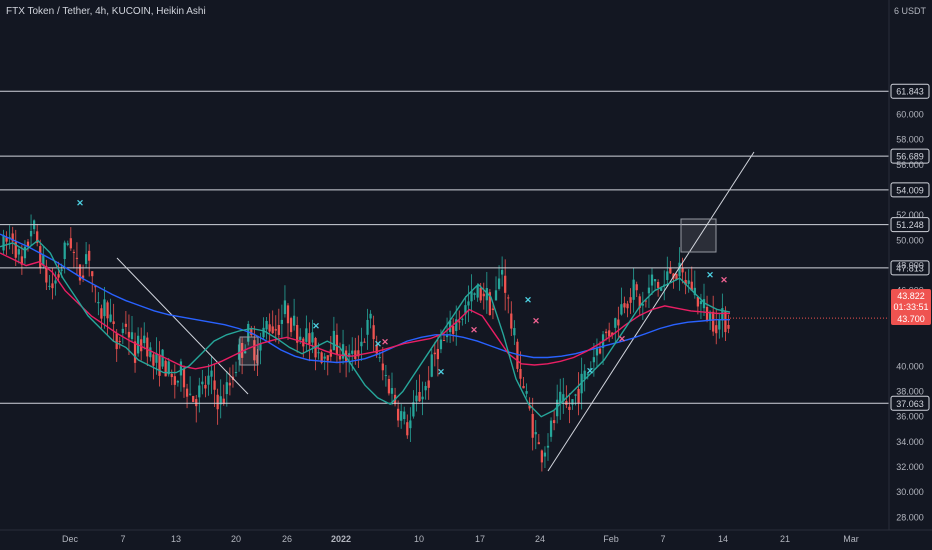 Image resolution: width=932 pixels, height=550 pixels. What do you see at coordinates (910, 240) in the screenshot?
I see `y-tick-label: 50.000` at bounding box center [910, 240].